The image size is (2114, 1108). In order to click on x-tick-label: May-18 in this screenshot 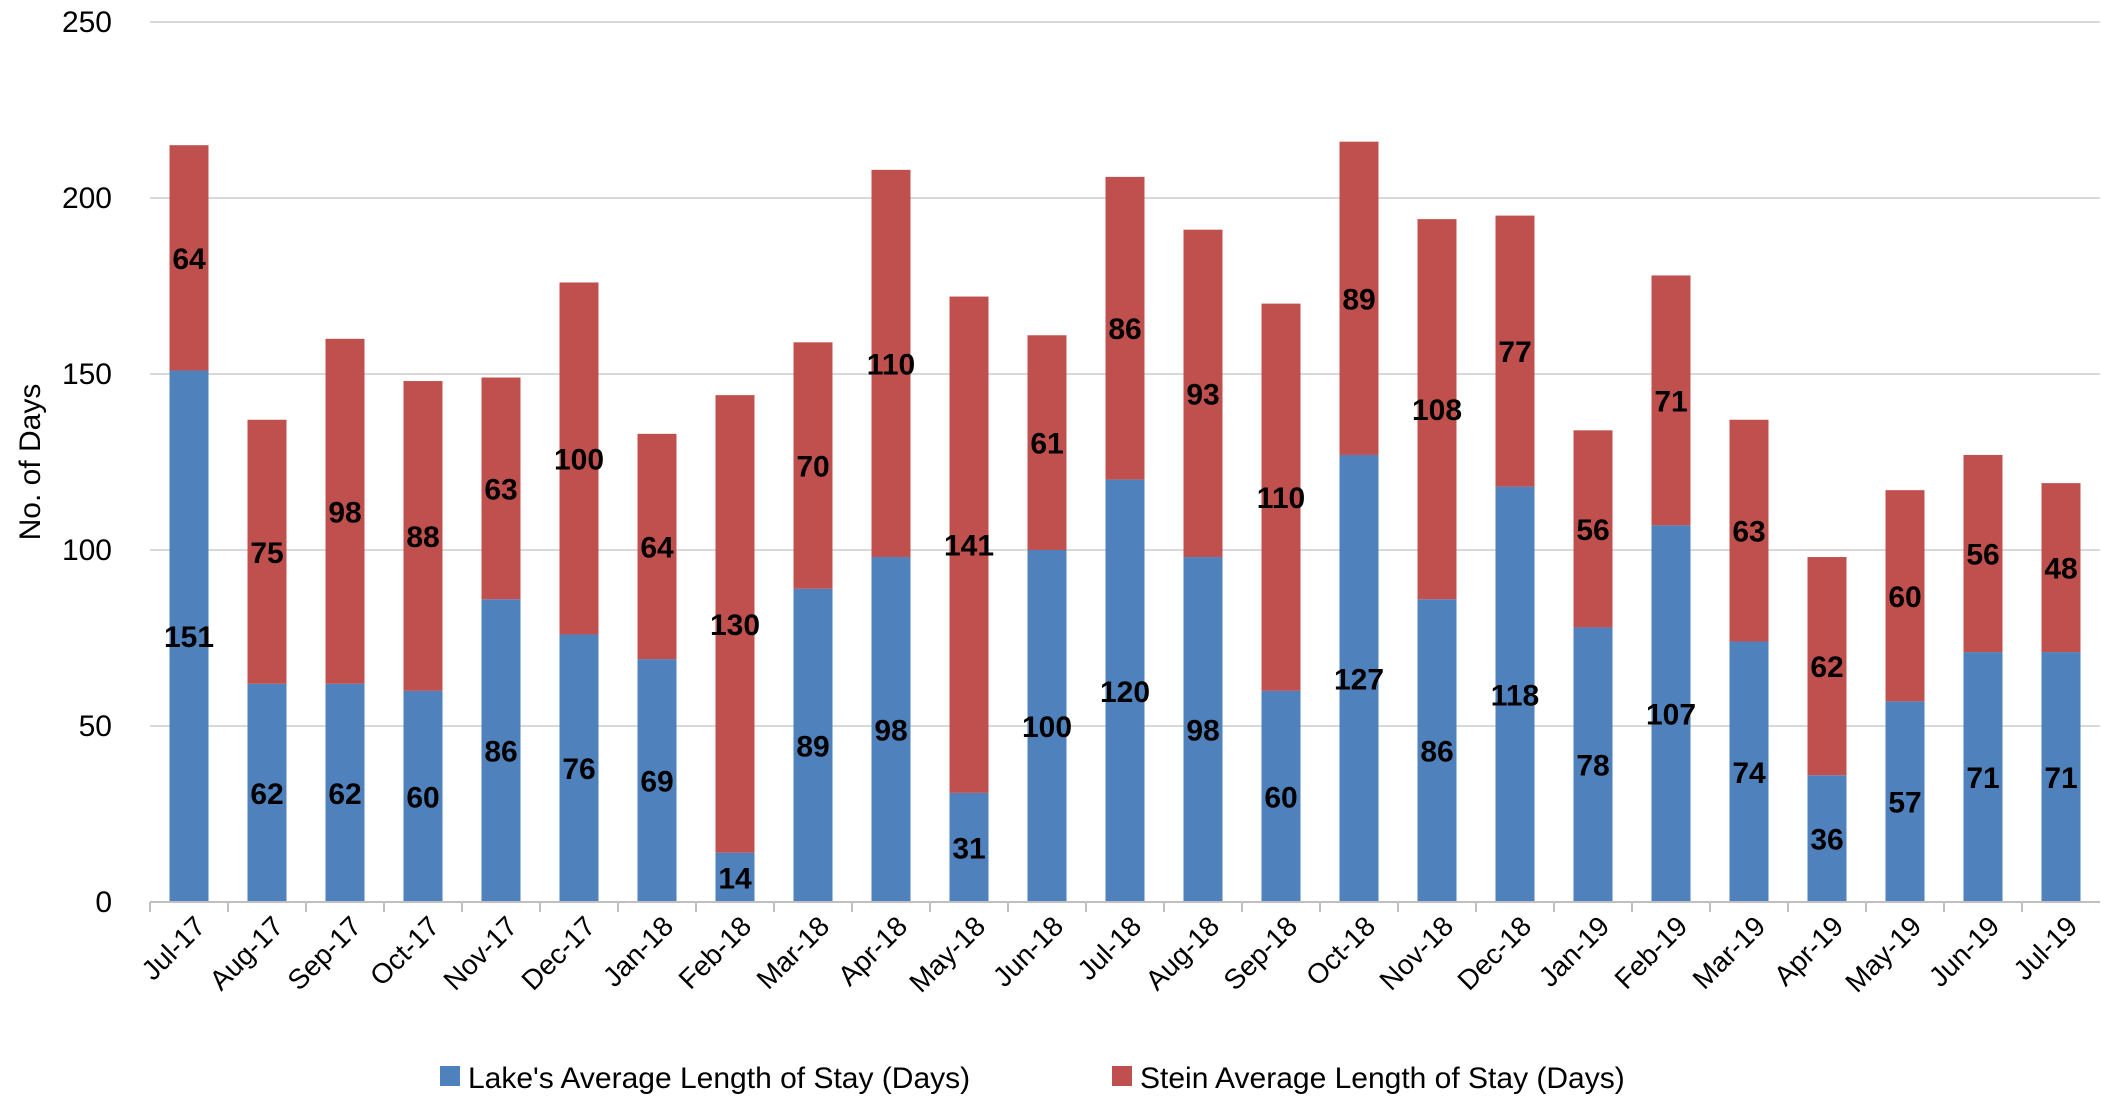, I will do `click(947, 954)`.